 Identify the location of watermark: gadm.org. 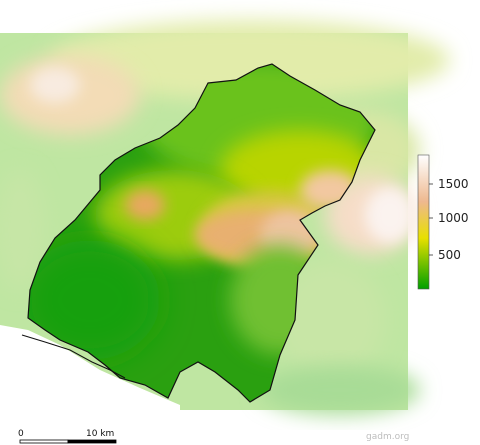
(387, 437).